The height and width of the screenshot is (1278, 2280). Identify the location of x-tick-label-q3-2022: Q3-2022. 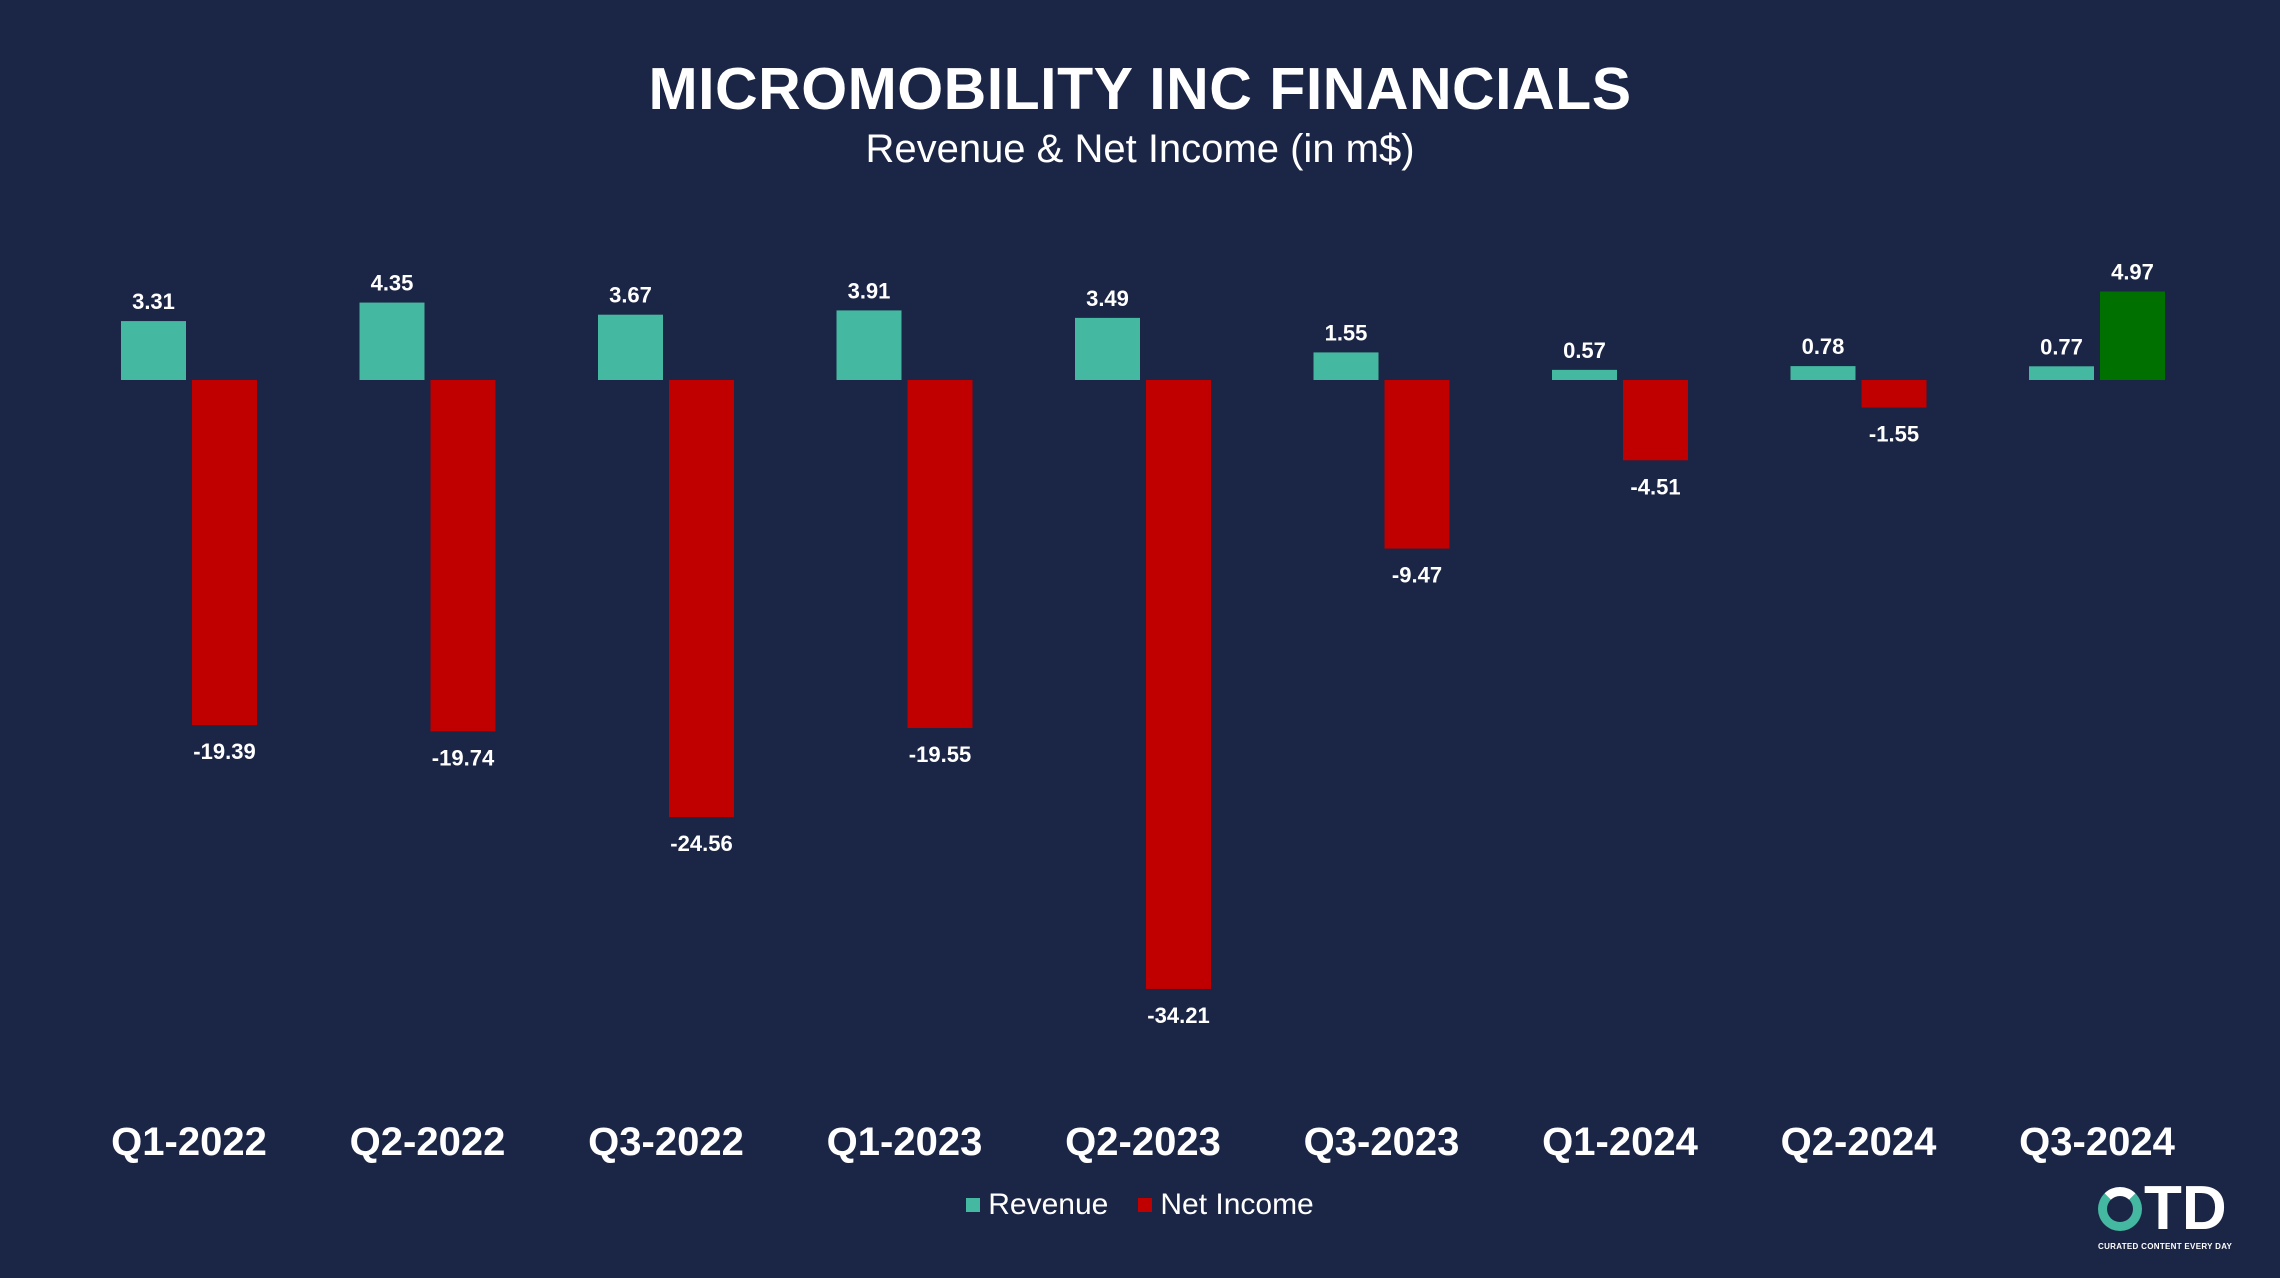
(666, 1142).